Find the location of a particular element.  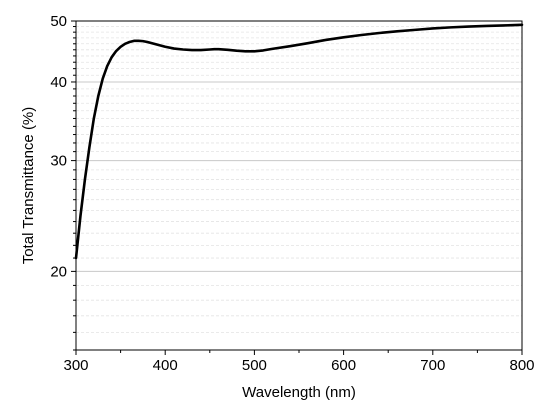

x-tick-label: 300 is located at coordinates (75, 365).